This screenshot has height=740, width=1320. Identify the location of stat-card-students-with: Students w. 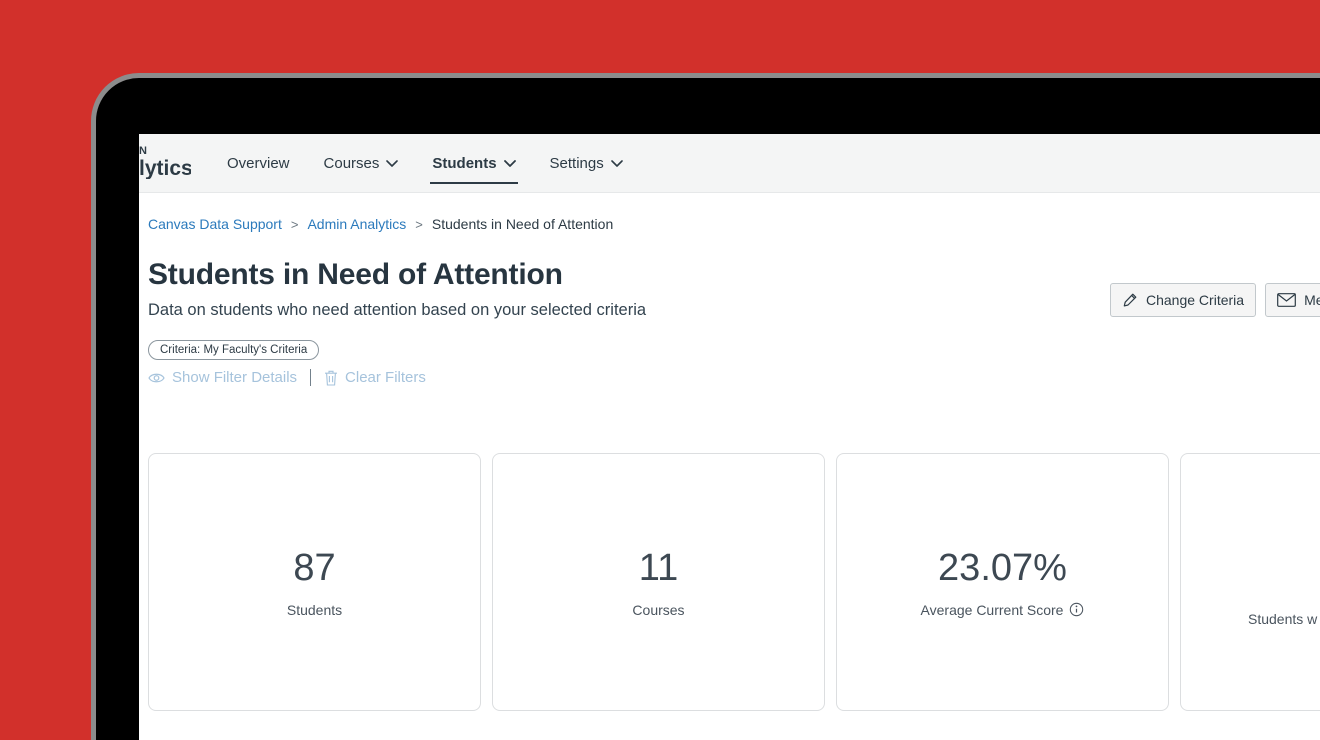
(1250, 582).